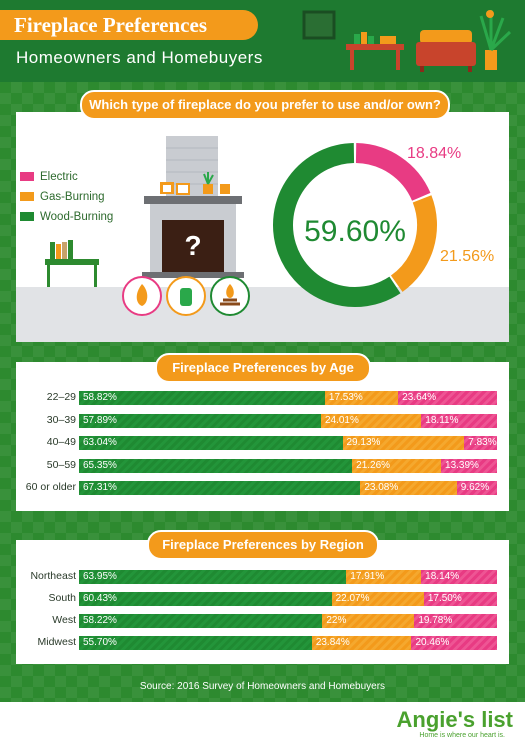 This screenshot has height=745, width=525. Describe the element at coordinates (408, 488) in the screenshot. I see `age-segment-gas: 23.08%` at that location.